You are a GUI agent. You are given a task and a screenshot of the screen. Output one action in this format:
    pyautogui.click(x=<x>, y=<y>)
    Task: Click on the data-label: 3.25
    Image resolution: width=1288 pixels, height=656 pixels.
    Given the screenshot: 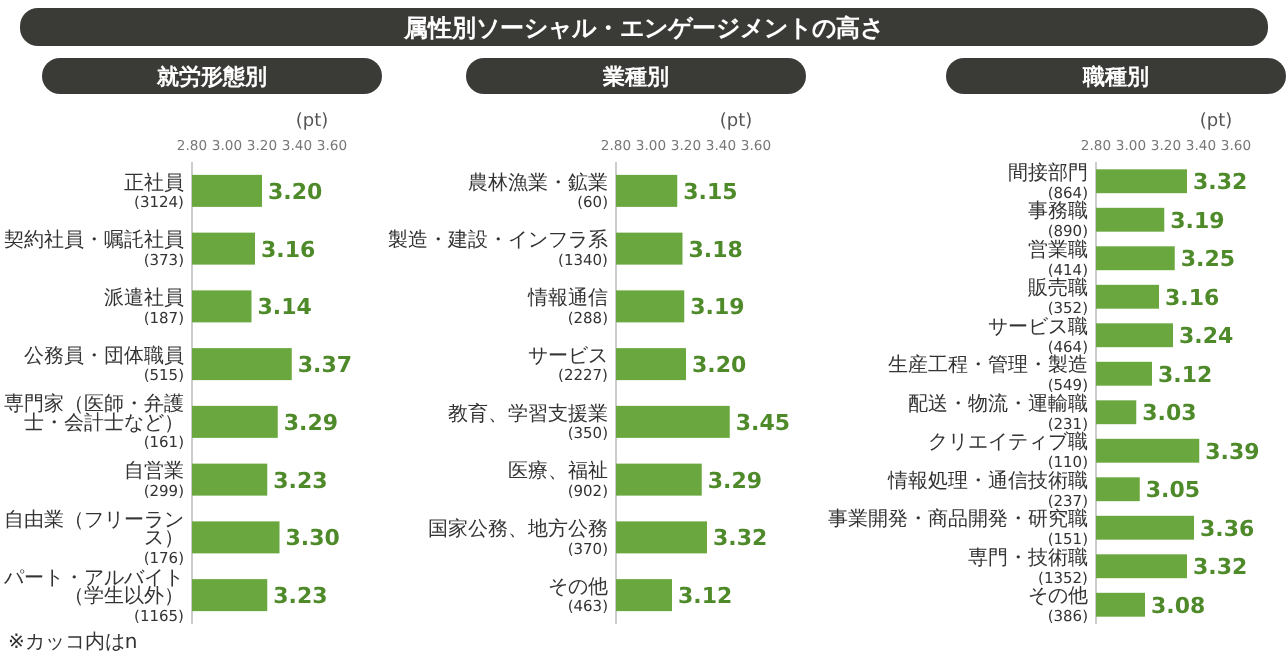 What is the action you would take?
    pyautogui.click(x=1208, y=259)
    